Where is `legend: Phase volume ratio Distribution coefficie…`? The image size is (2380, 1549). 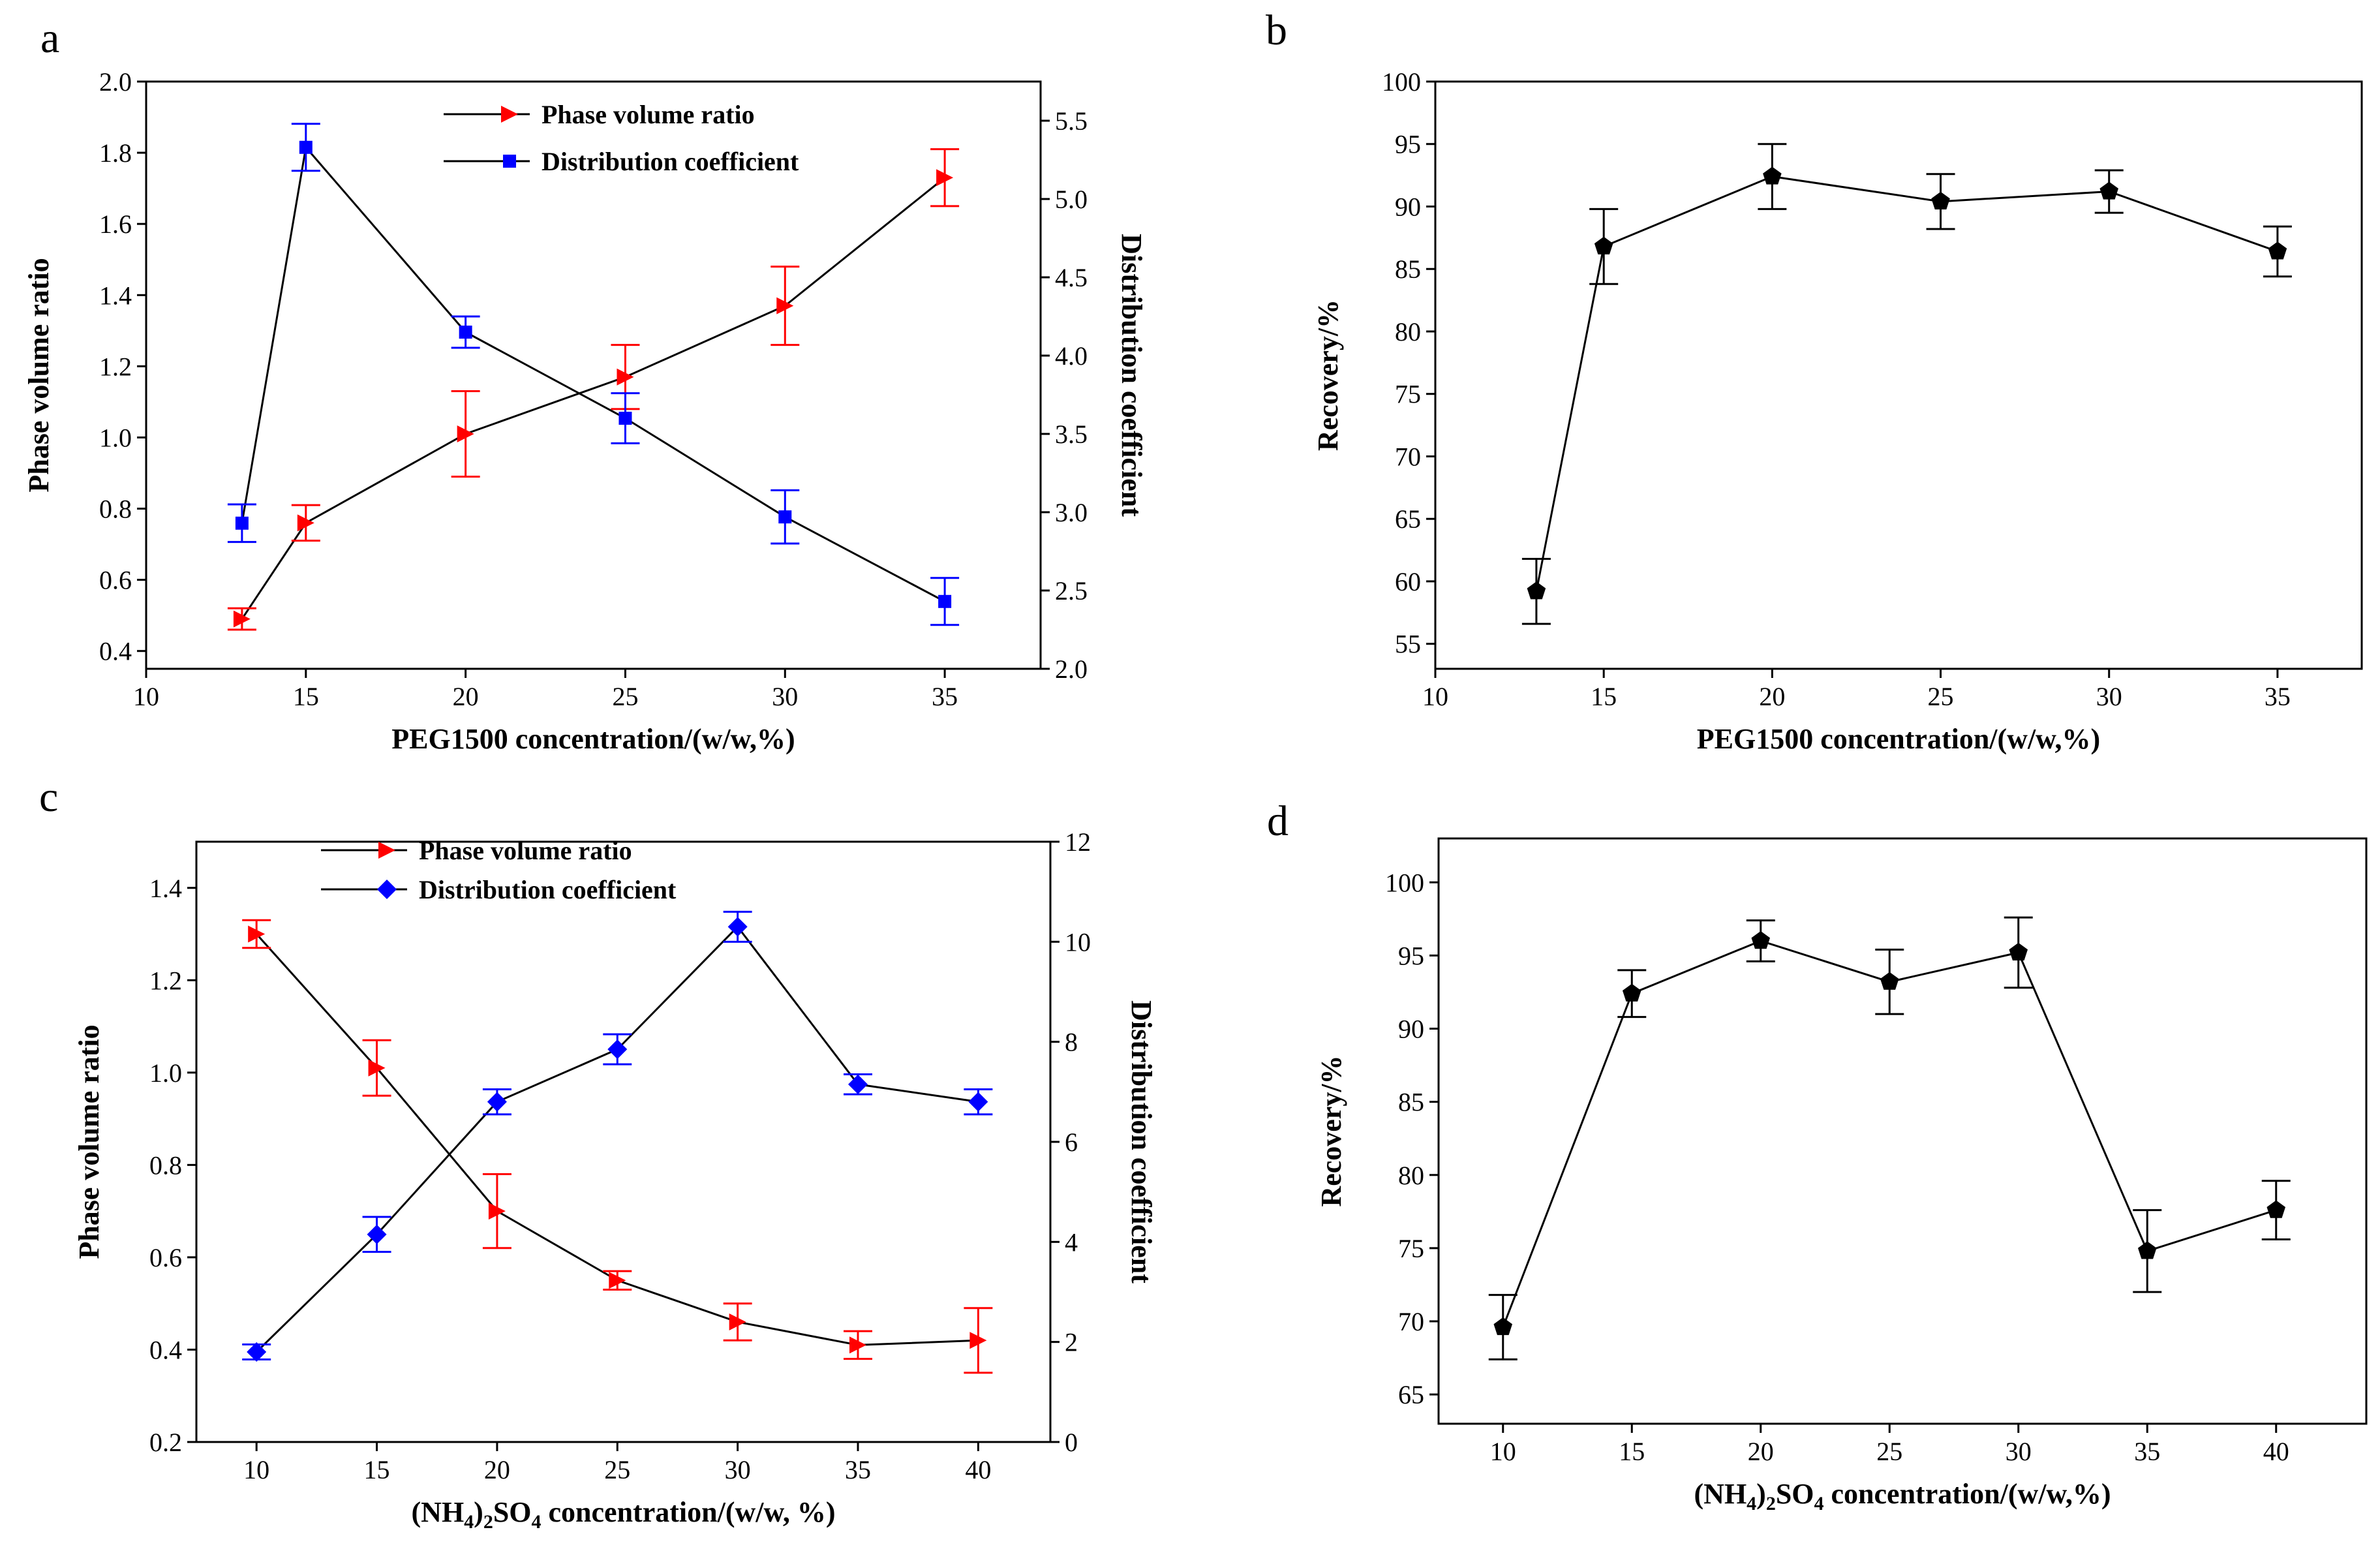
legend: Phase volume ratio Distribution coefficie… is located at coordinates (621, 138).